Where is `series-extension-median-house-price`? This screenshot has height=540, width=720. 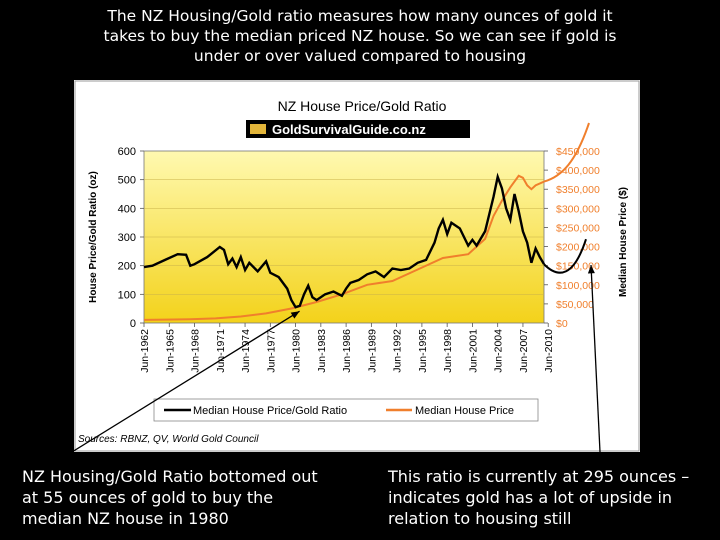 series-extension-median-house-price is located at coordinates (566, 152).